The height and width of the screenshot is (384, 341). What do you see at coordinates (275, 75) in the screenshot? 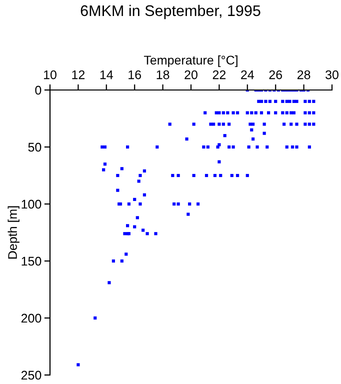
I see `x-tick-label: 26` at bounding box center [275, 75].